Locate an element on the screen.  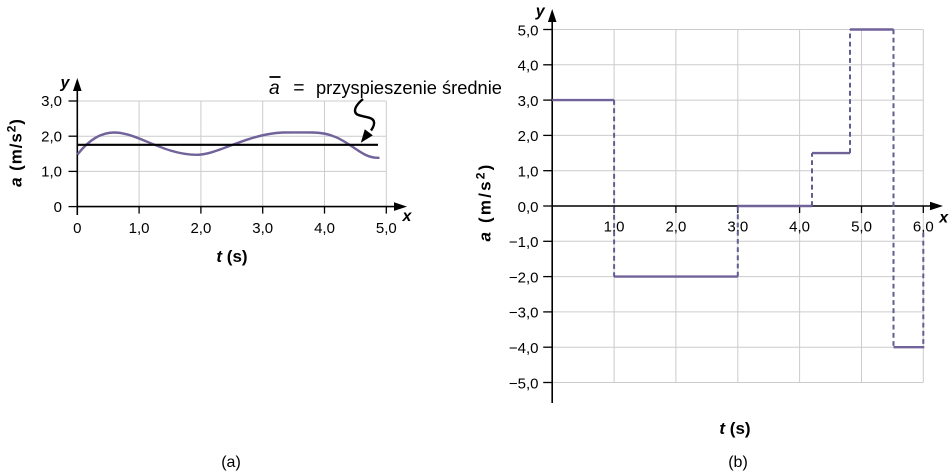
svg-text: −3,0 is located at coordinates (524, 313).